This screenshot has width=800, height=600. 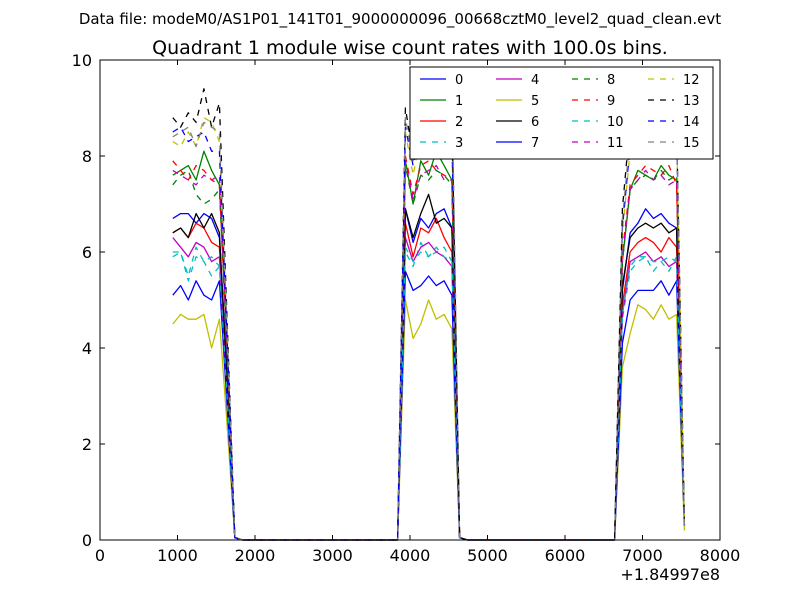 What do you see at coordinates (615, 122) in the screenshot?
I see `legend-label-10: 10` at bounding box center [615, 122].